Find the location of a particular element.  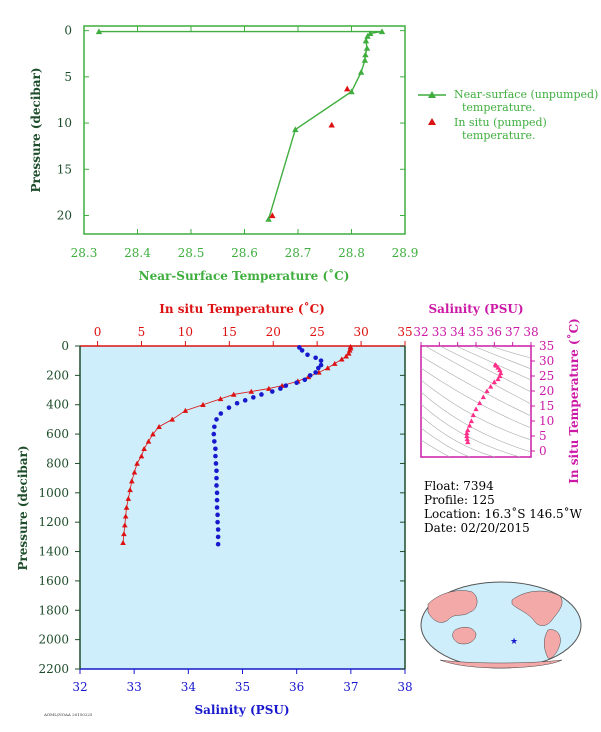

map-land-asia is located at coordinates (452, 606).